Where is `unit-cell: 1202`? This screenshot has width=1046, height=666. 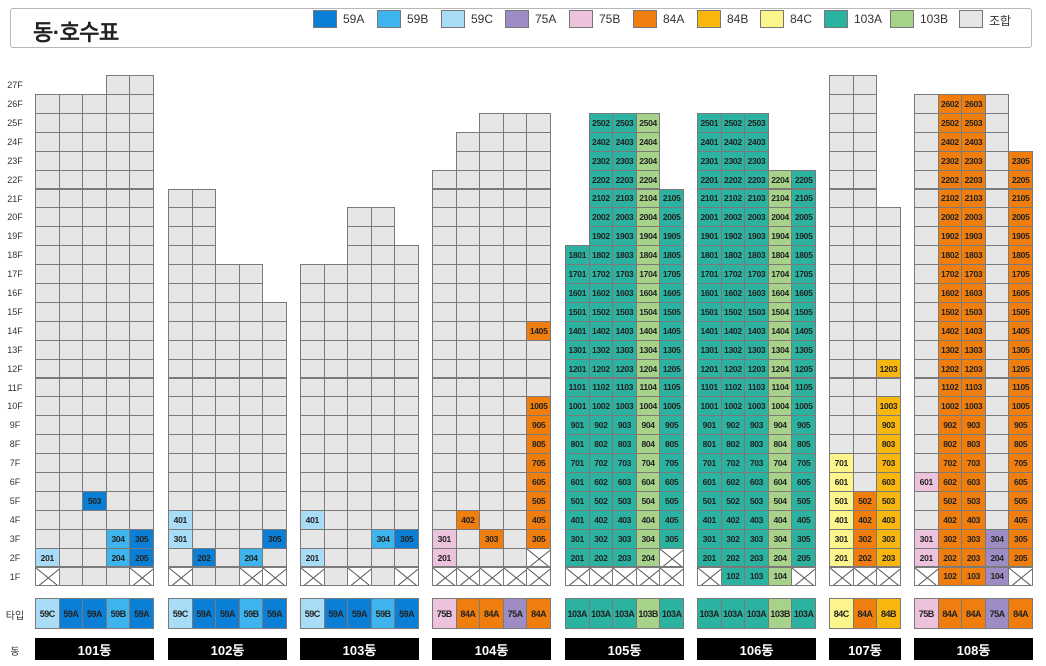 unit-cell: 1202 is located at coordinates (733, 368).